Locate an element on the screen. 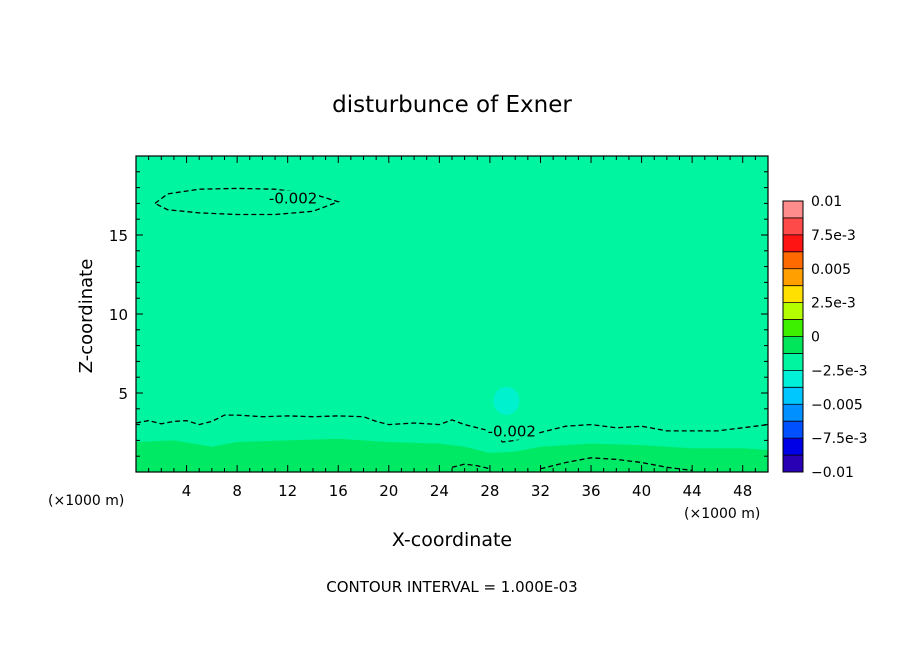 The height and width of the screenshot is (654, 904). negative-anomaly-patch is located at coordinates (506, 400).